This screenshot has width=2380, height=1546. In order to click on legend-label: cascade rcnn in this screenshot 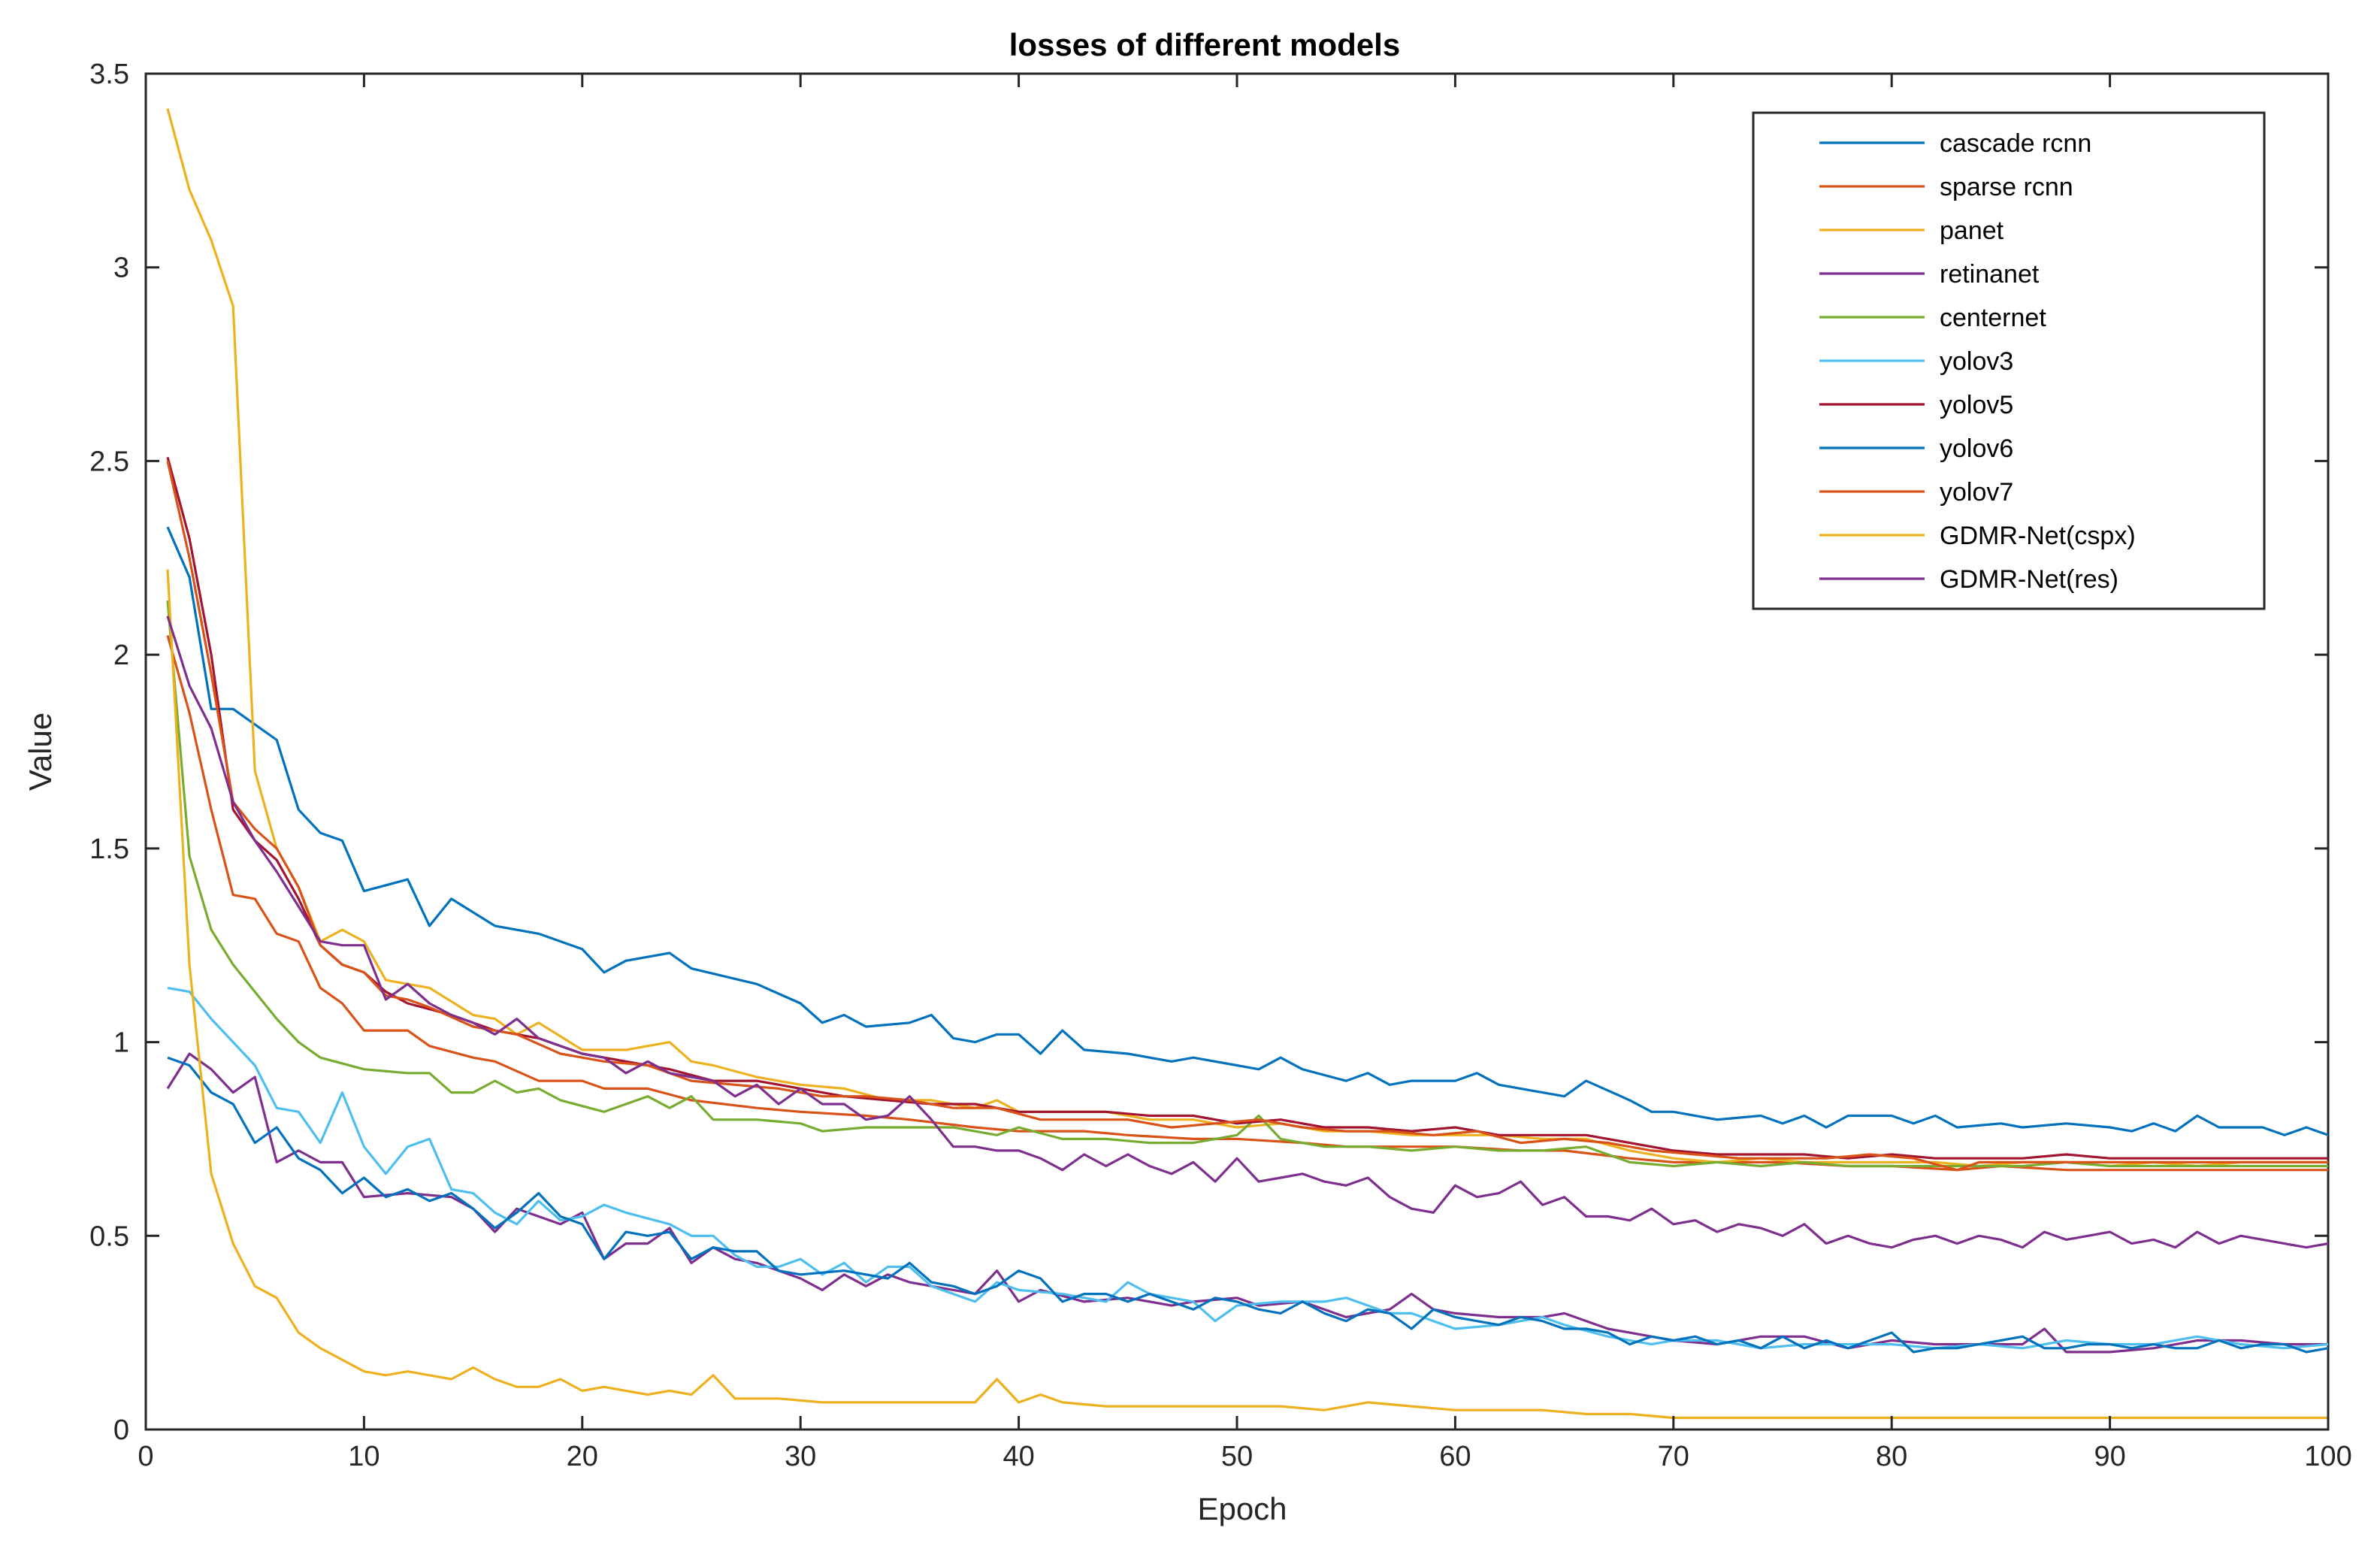, I will do `click(2015, 143)`.